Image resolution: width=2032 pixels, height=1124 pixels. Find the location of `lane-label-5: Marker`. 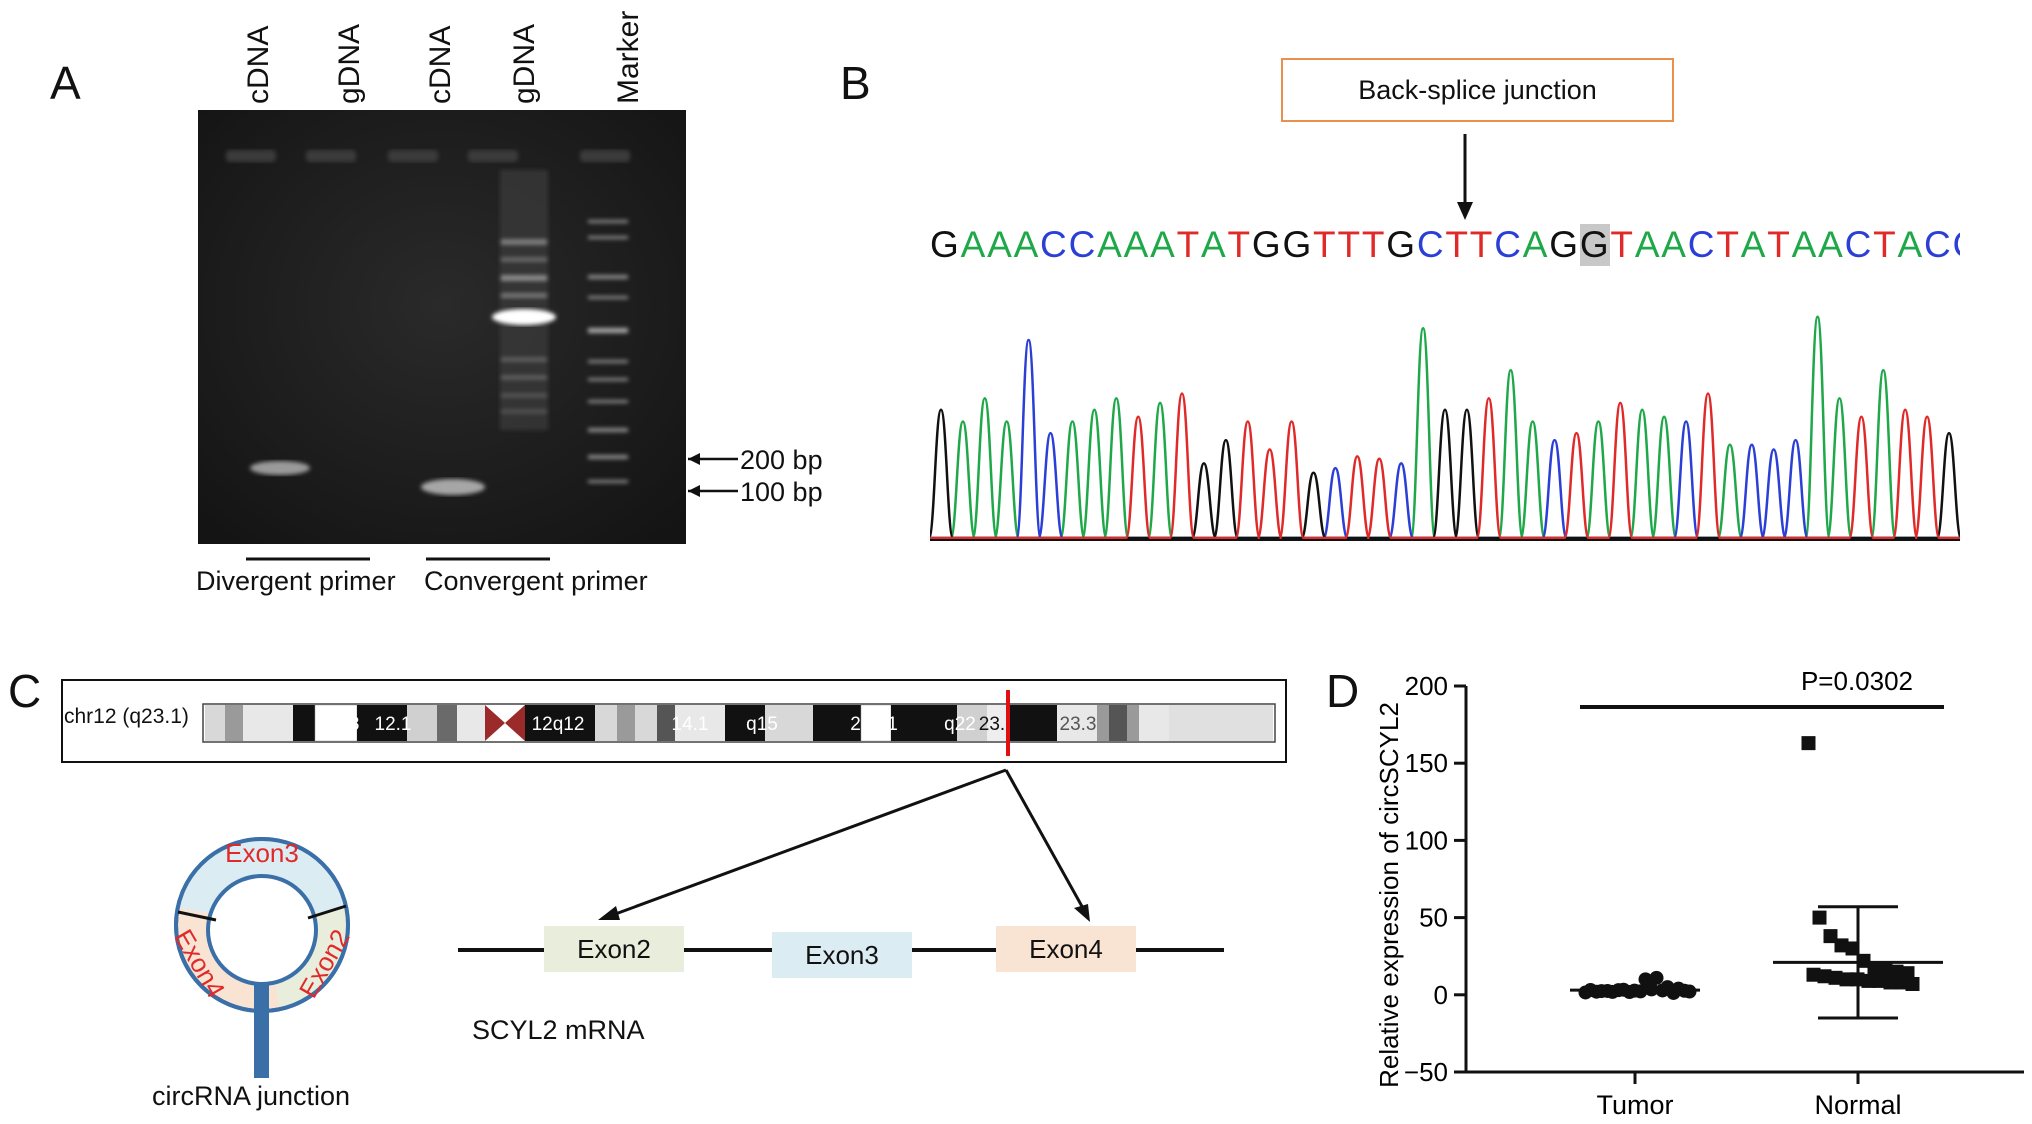

lane-label-5: Marker is located at coordinates (628, 57).